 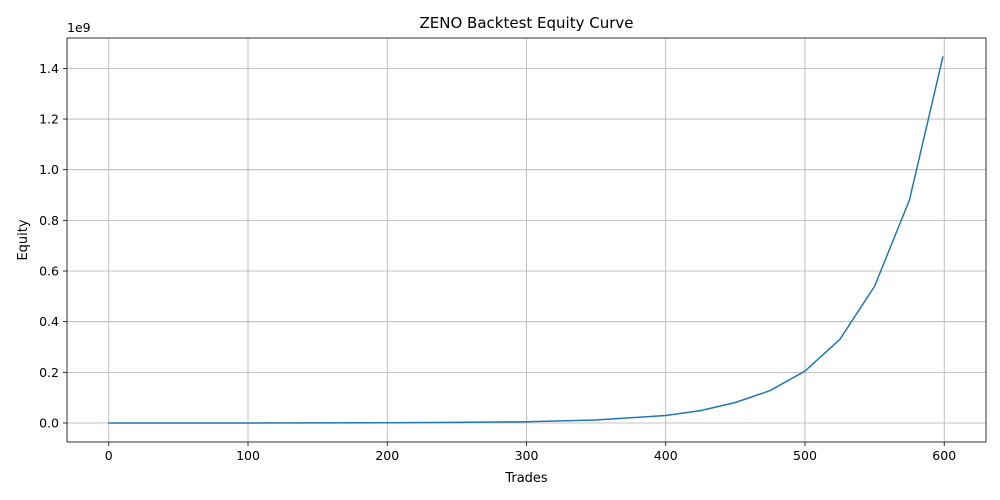 What do you see at coordinates (49, 372) in the screenshot?
I see `y-tick-label: 0.2` at bounding box center [49, 372].